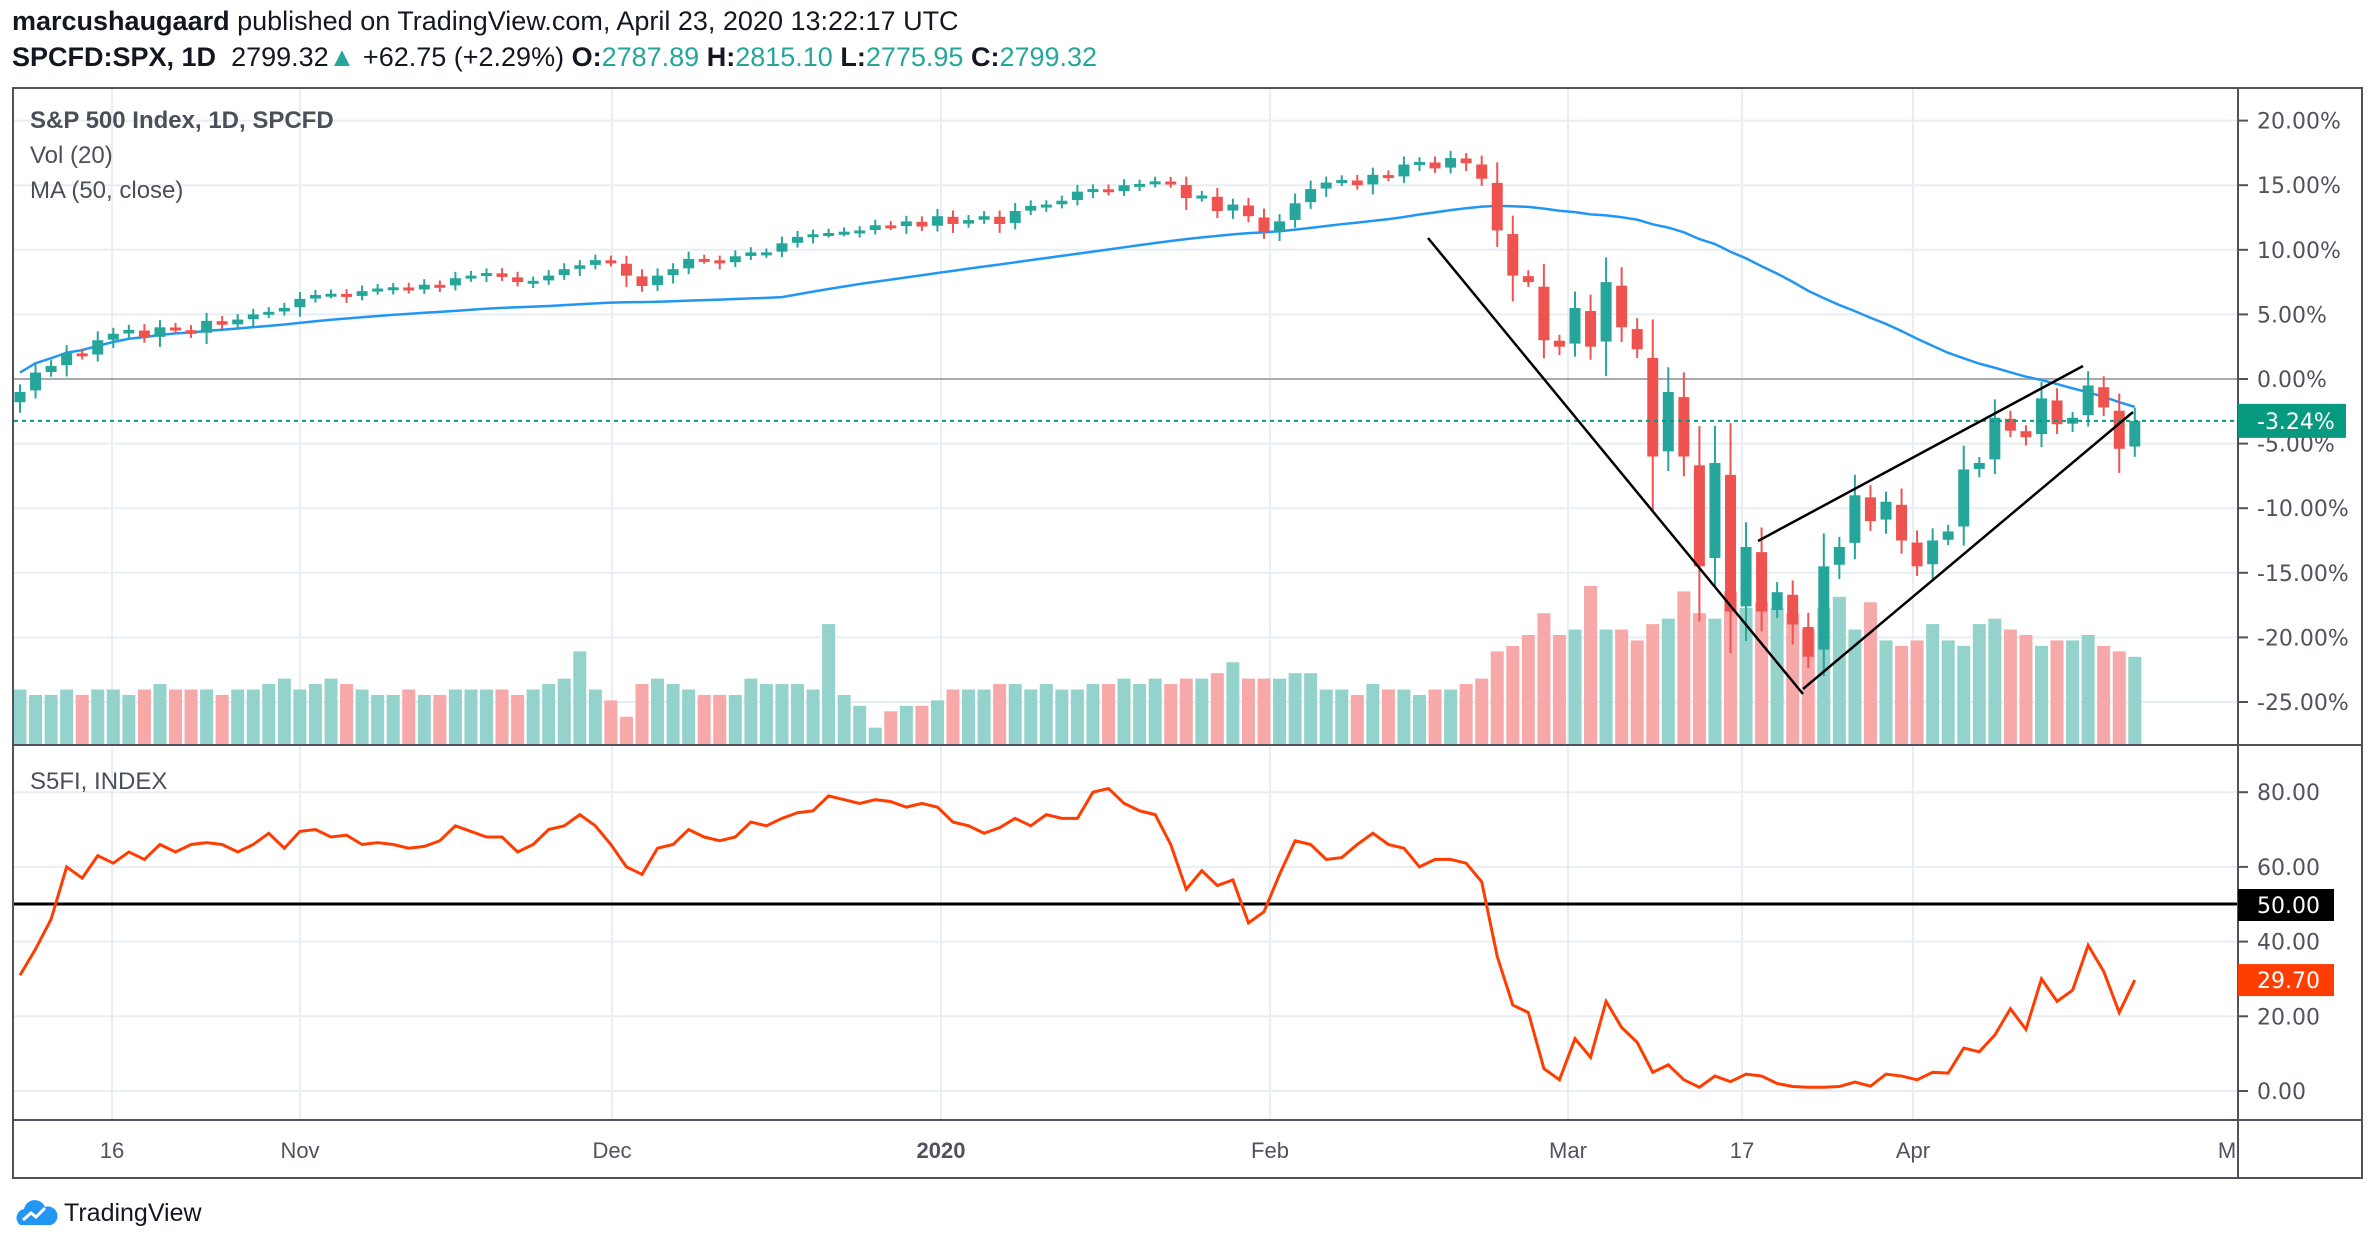  Describe the element at coordinates (1968, 550) in the screenshot. I see `trendline-wedge-lower` at that location.